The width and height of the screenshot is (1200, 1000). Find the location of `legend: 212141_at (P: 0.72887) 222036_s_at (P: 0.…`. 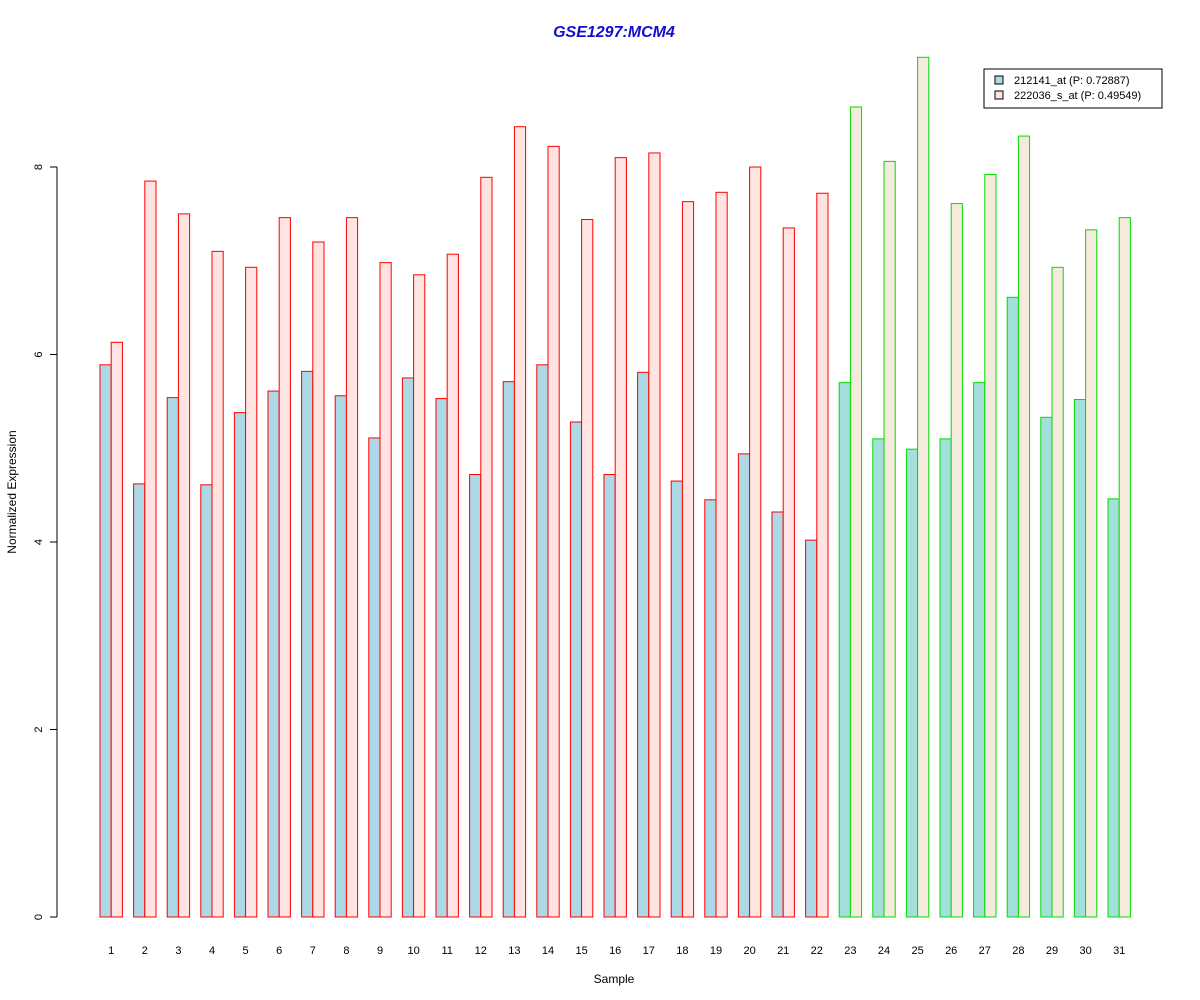

legend: 212141_at (P: 0.72887) 222036_s_at (P: 0.… is located at coordinates (1073, 88).